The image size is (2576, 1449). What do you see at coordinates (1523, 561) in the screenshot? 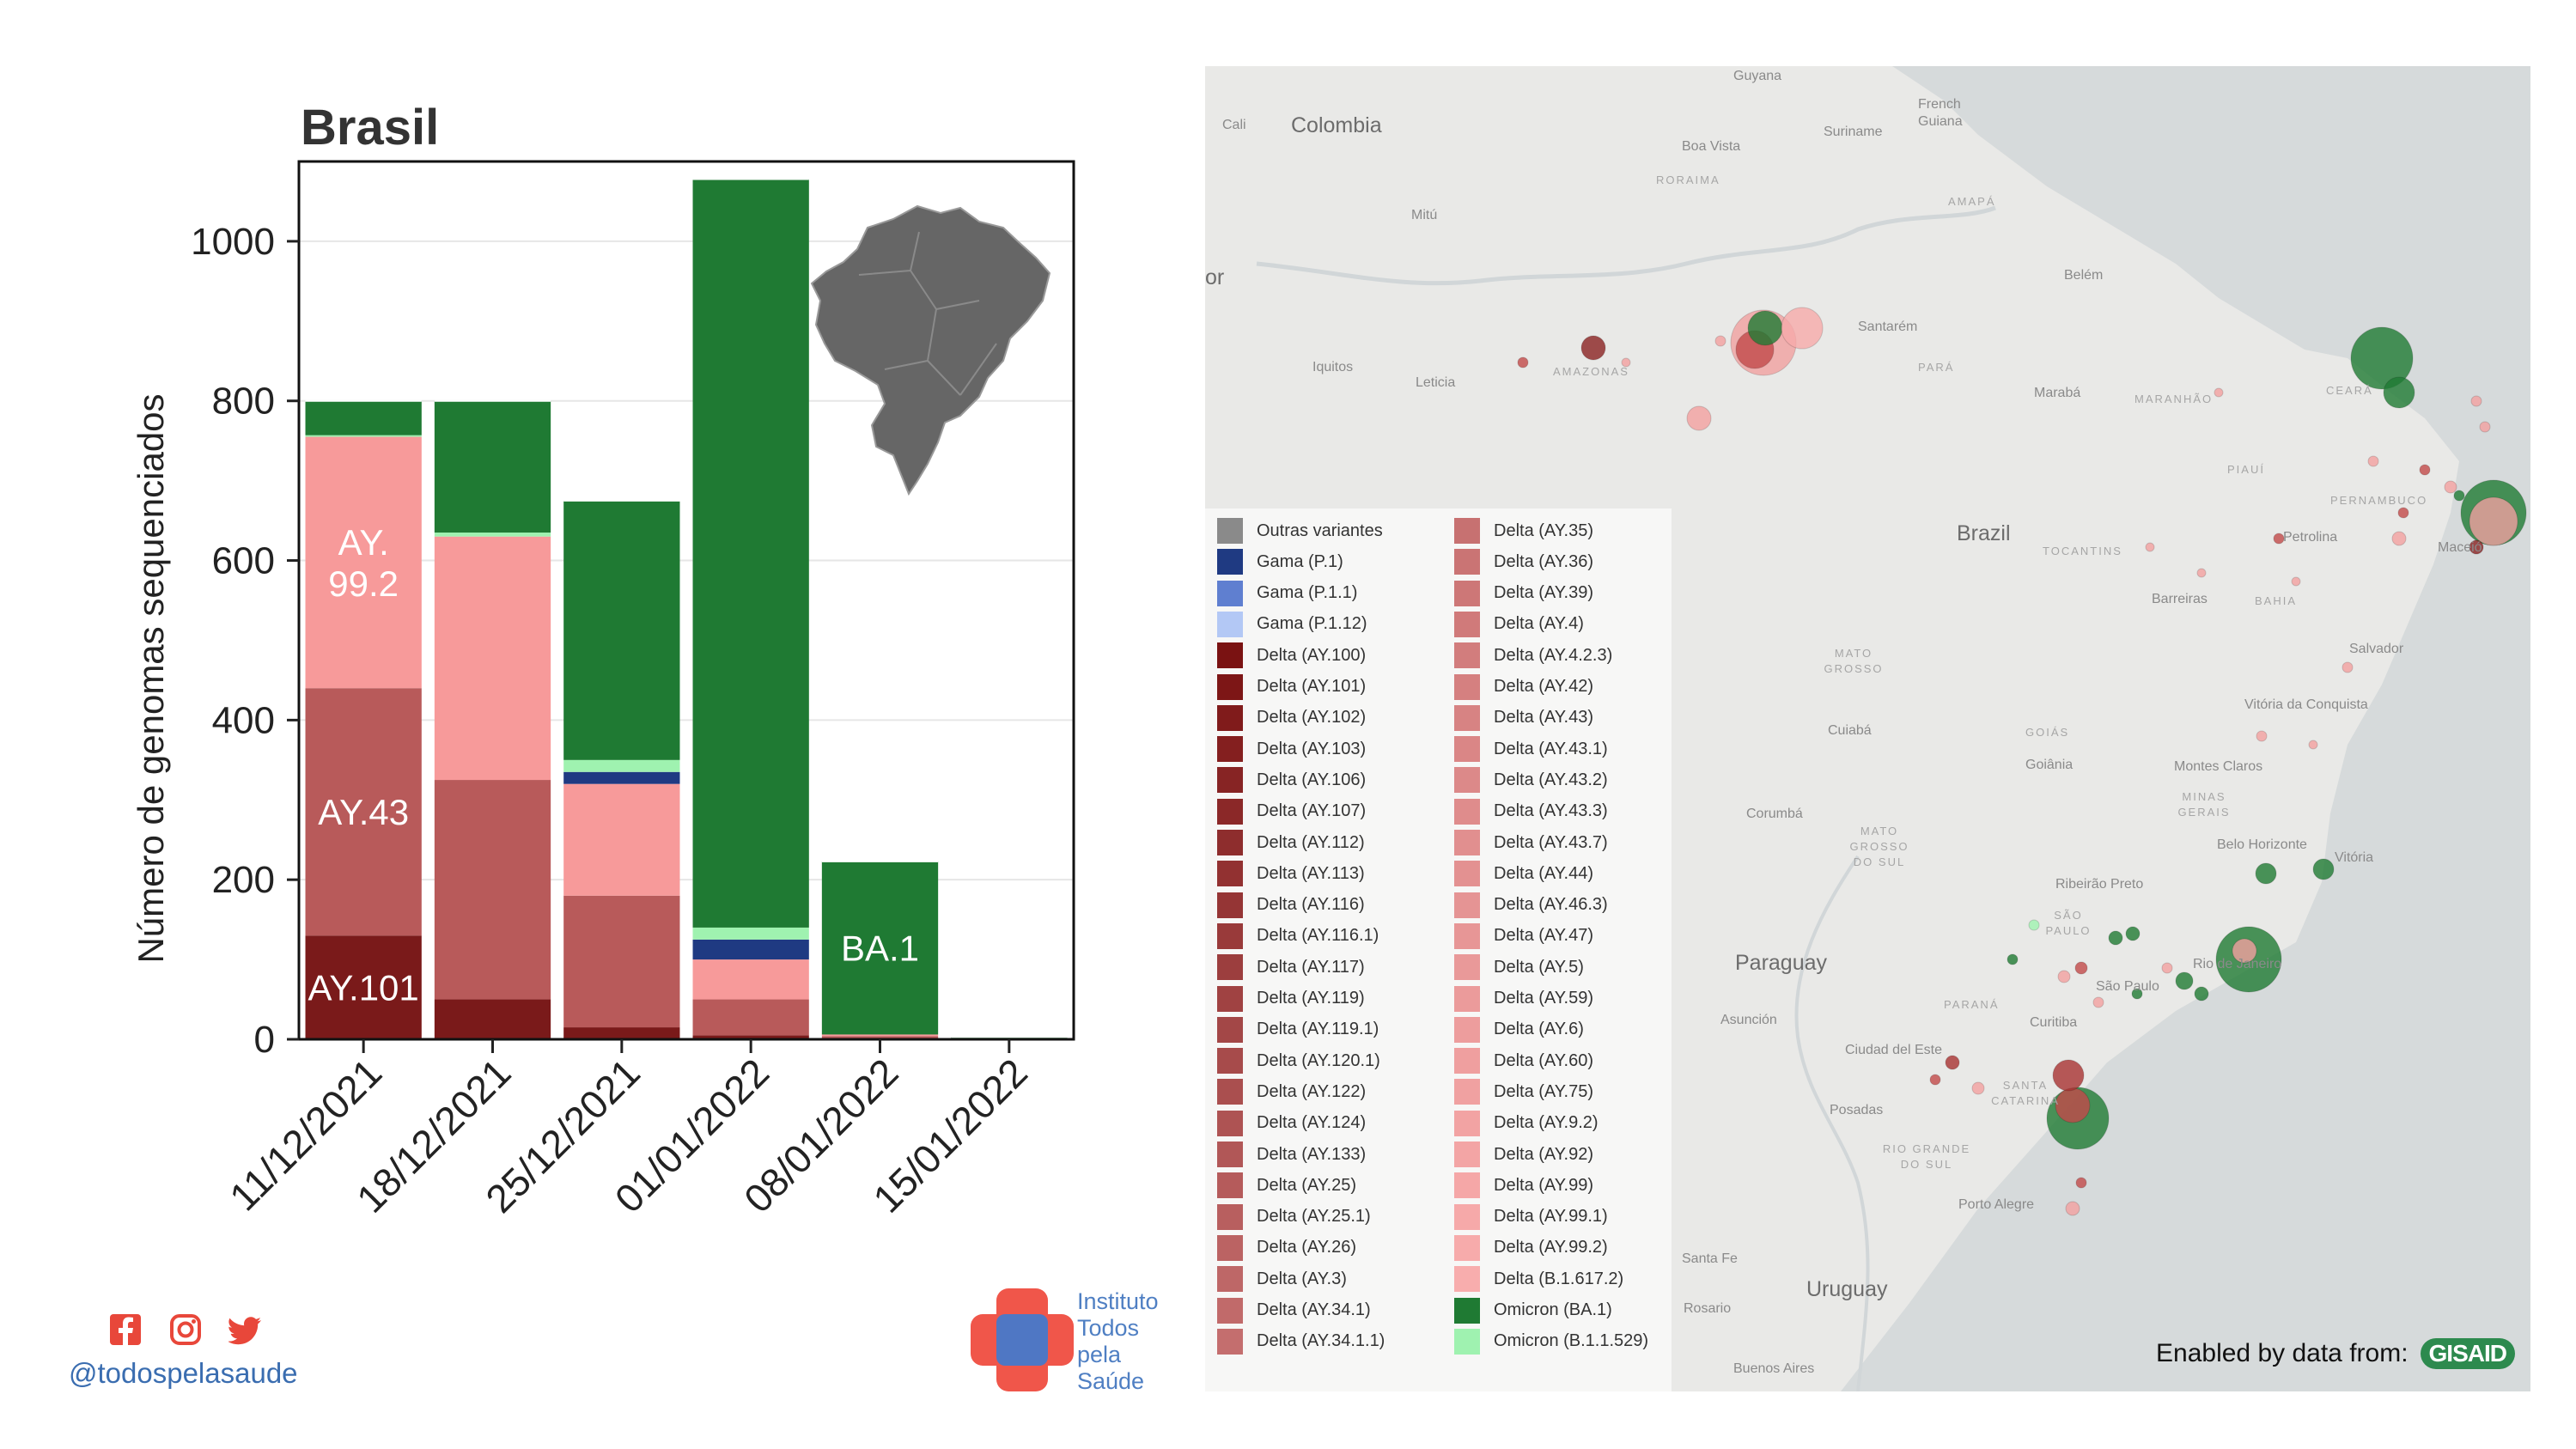
I see `legend-item: Delta (AY.36)` at bounding box center [1523, 561].